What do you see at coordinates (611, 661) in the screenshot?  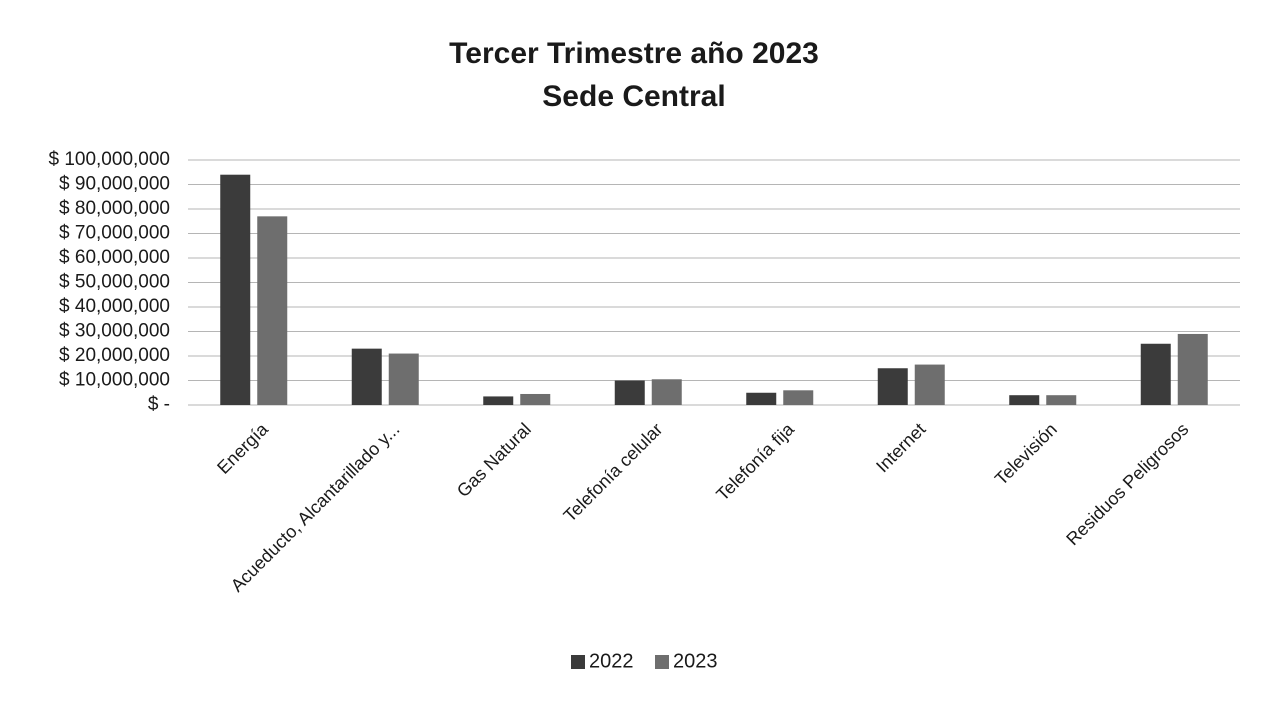 I see `legend-label: 2022` at bounding box center [611, 661].